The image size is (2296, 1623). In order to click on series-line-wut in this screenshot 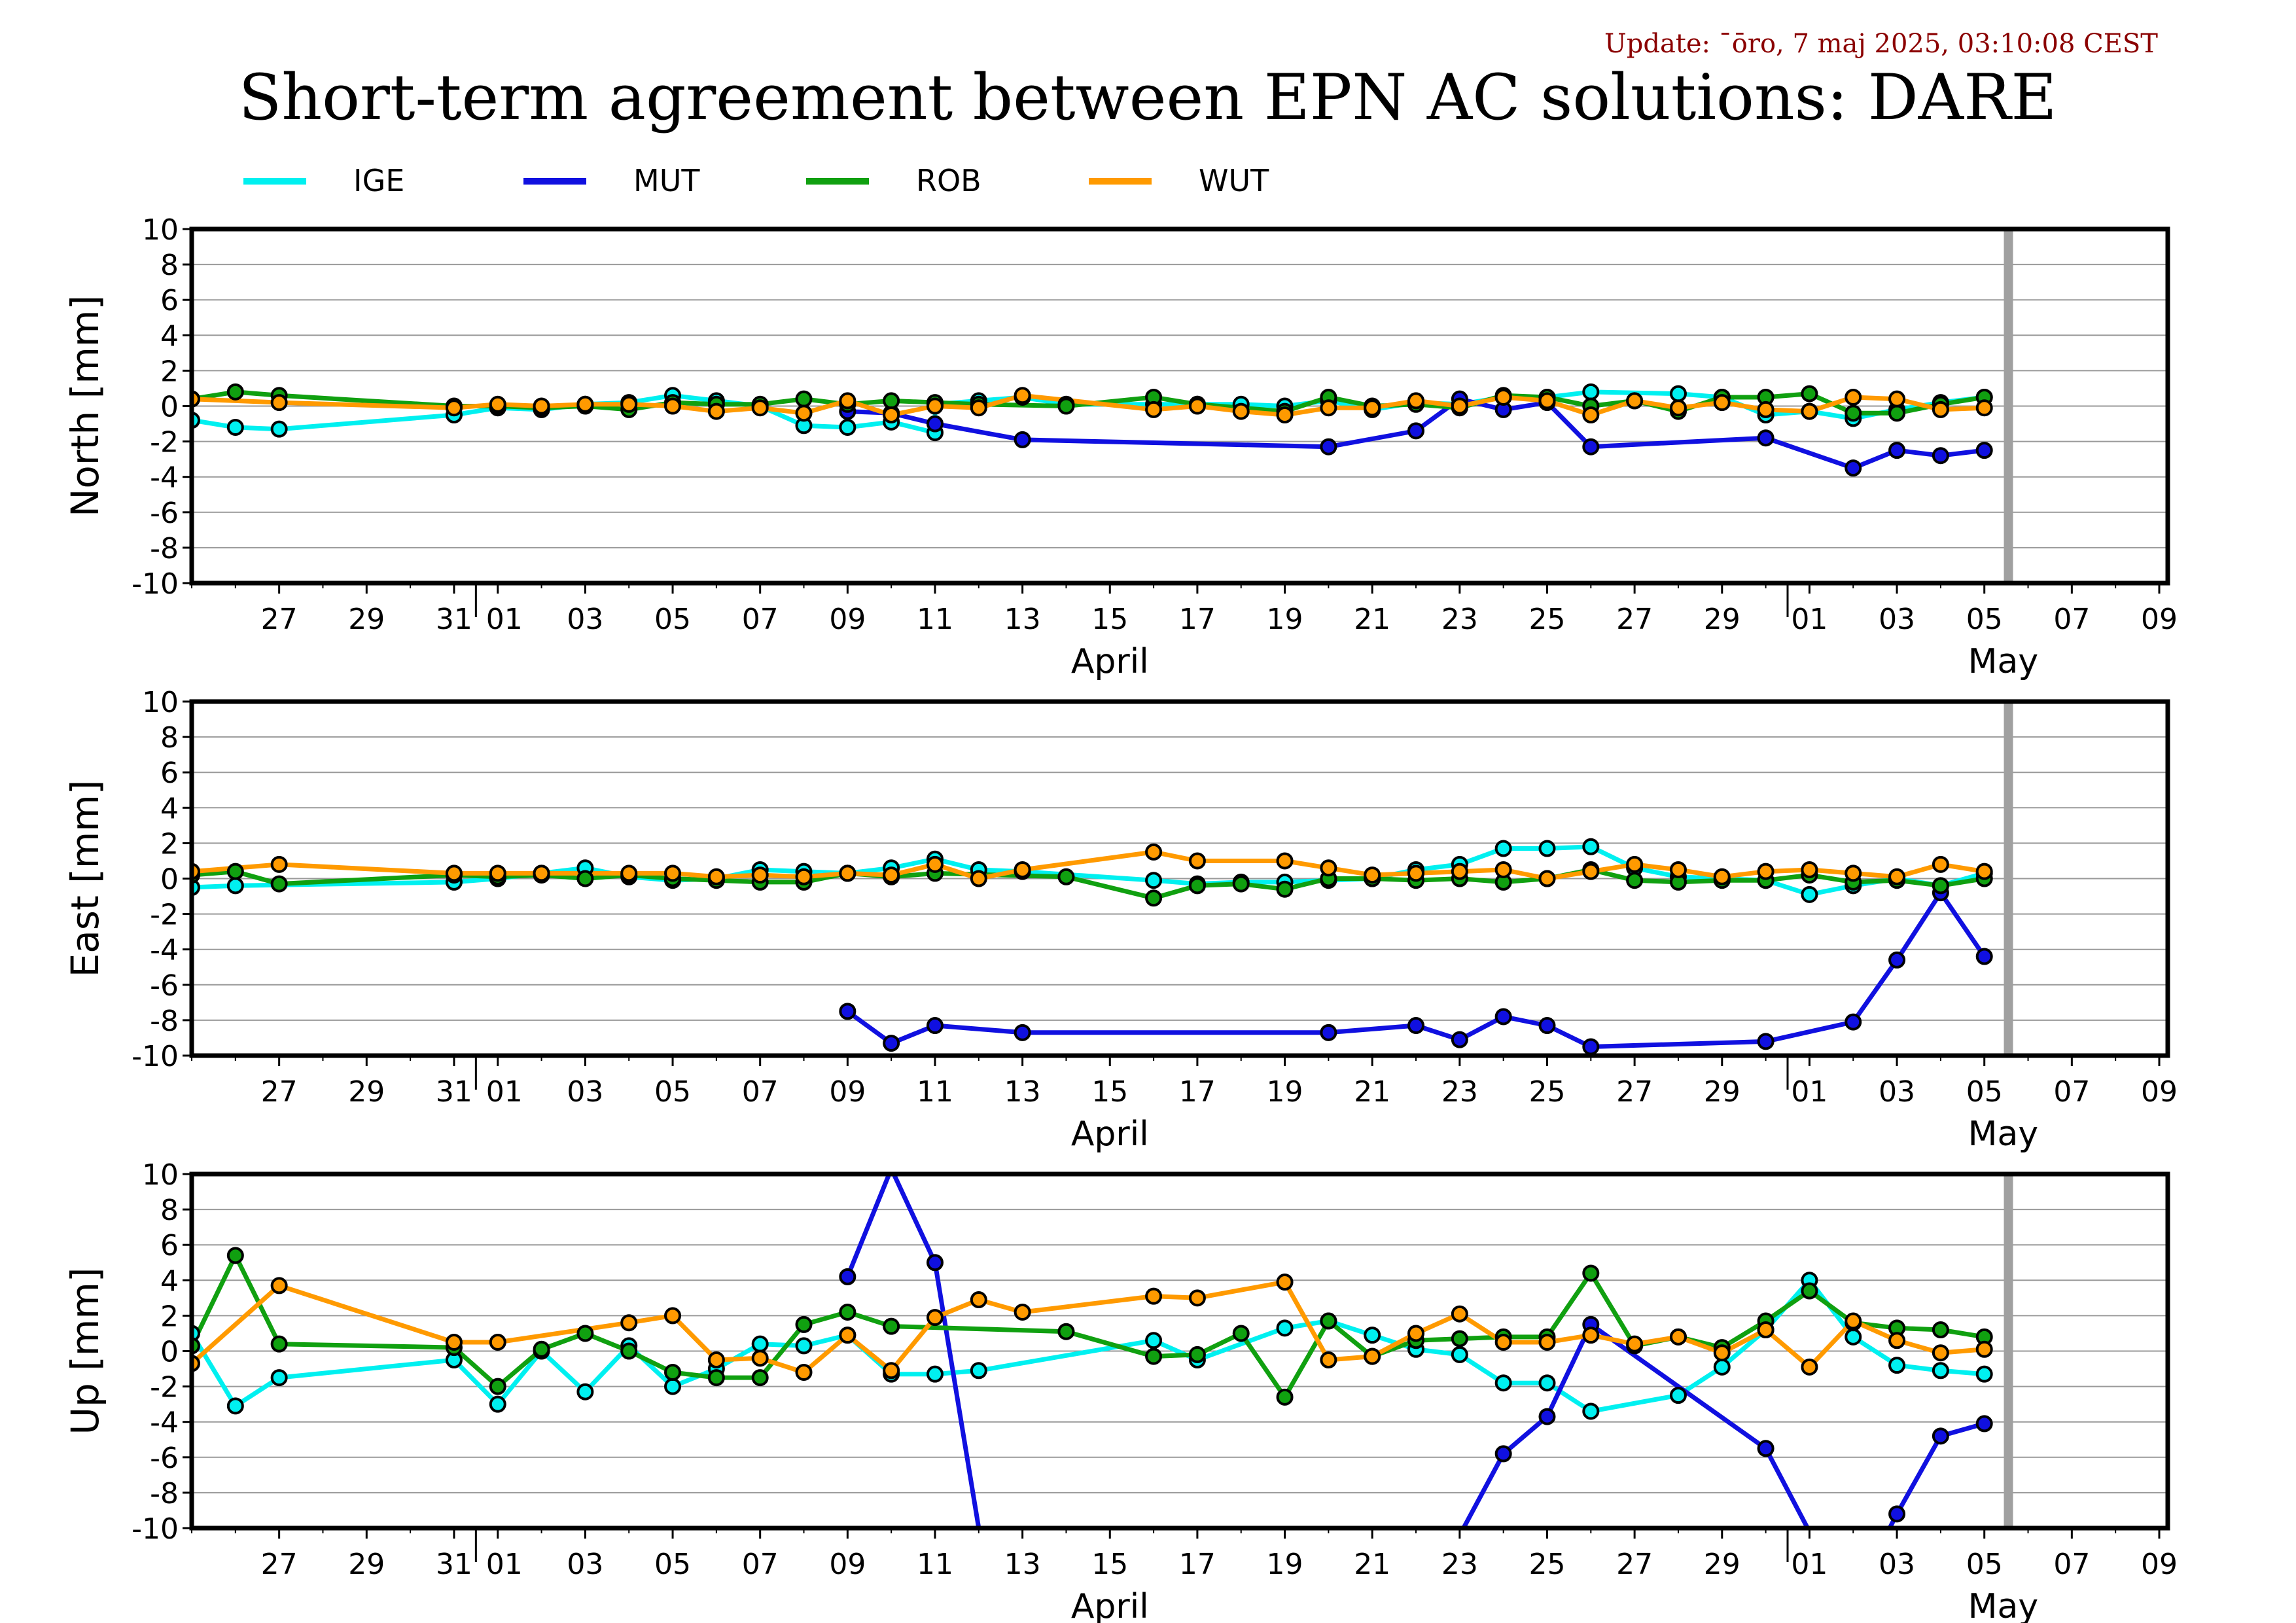, I will do `click(1088, 865)`.